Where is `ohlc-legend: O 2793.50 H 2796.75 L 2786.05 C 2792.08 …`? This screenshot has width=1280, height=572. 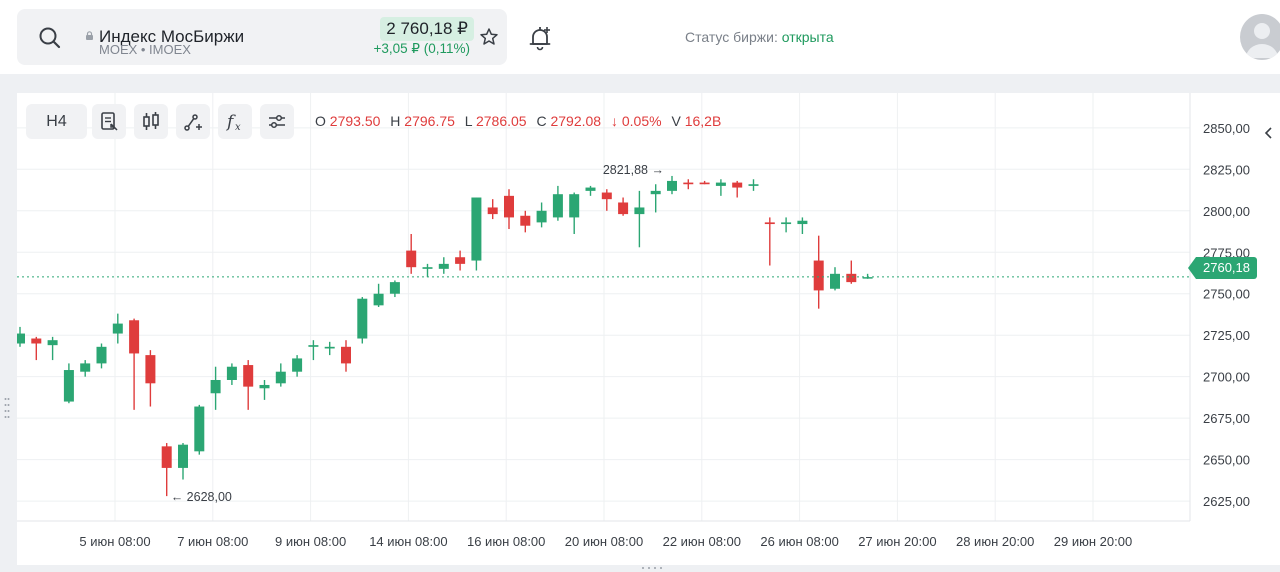 ohlc-legend: O 2793.50 H 2796.75 L 2786.05 C 2792.08 … is located at coordinates (521, 121).